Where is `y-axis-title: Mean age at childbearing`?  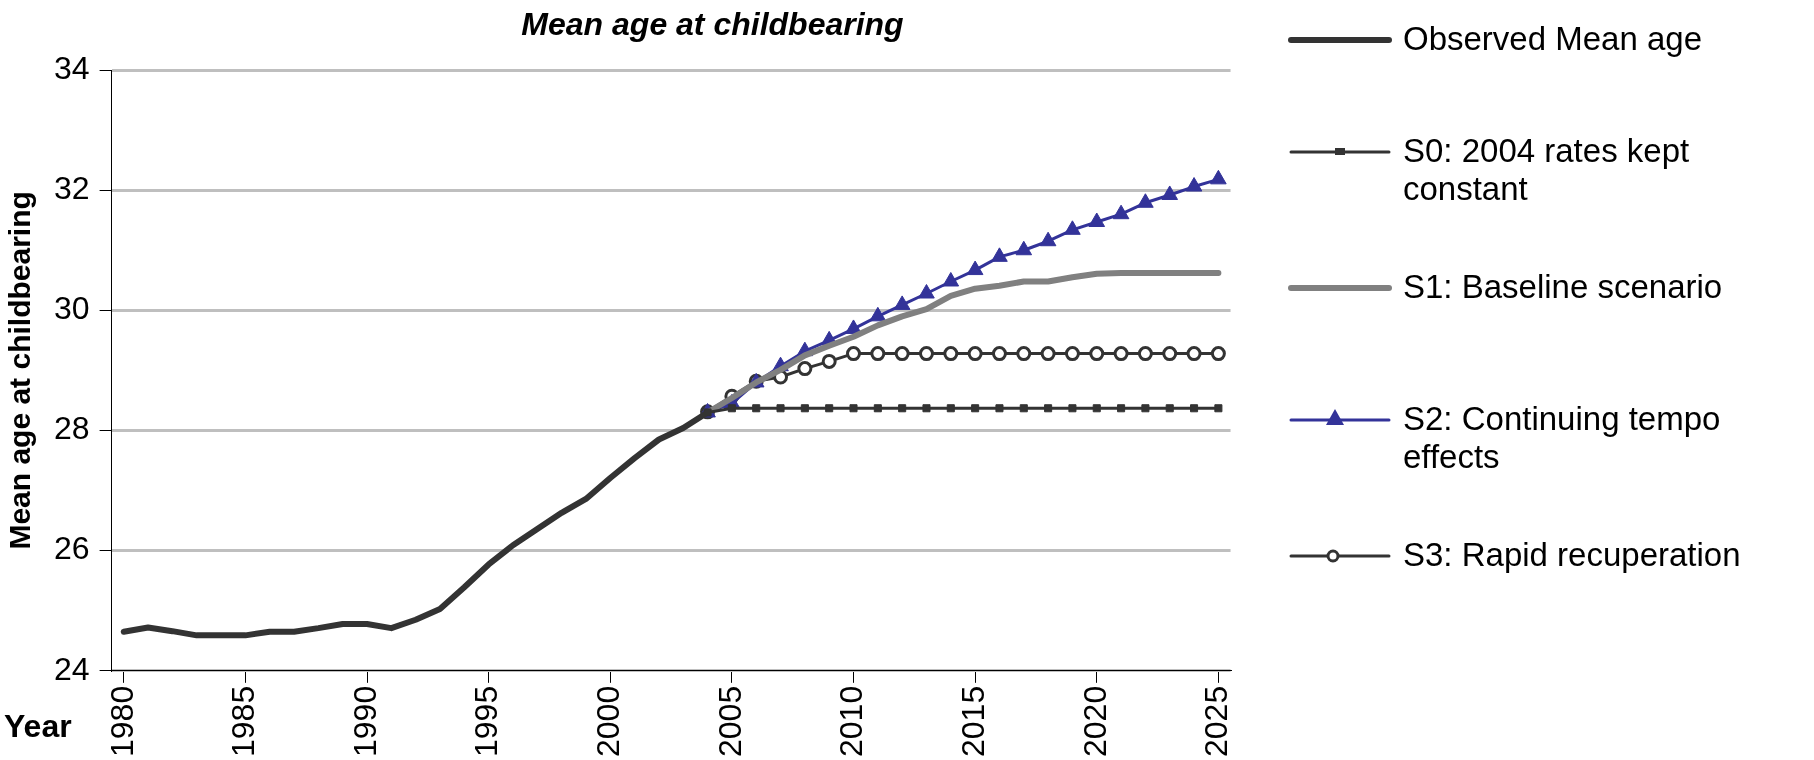 y-axis-title: Mean age at childbearing is located at coordinates (20, 370).